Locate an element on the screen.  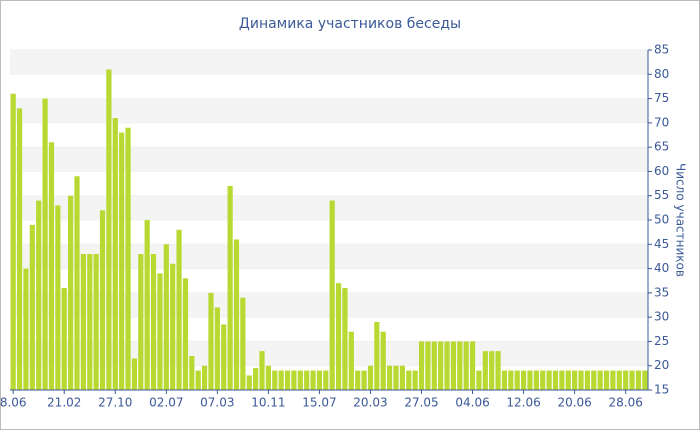
x-tick-label: 20.06 is located at coordinates (574, 403).